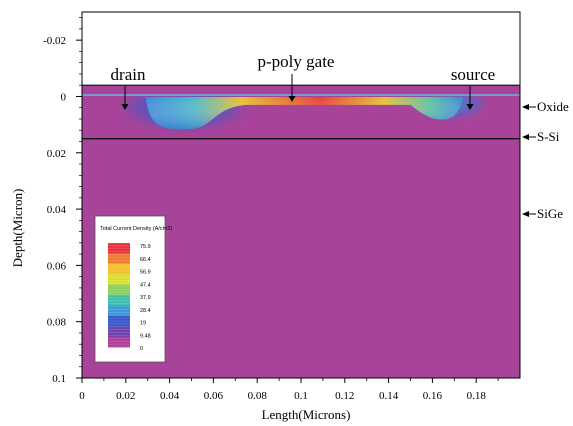 This screenshot has height=426, width=573. I want to click on y-tick-label: 0.06, so click(57, 266).